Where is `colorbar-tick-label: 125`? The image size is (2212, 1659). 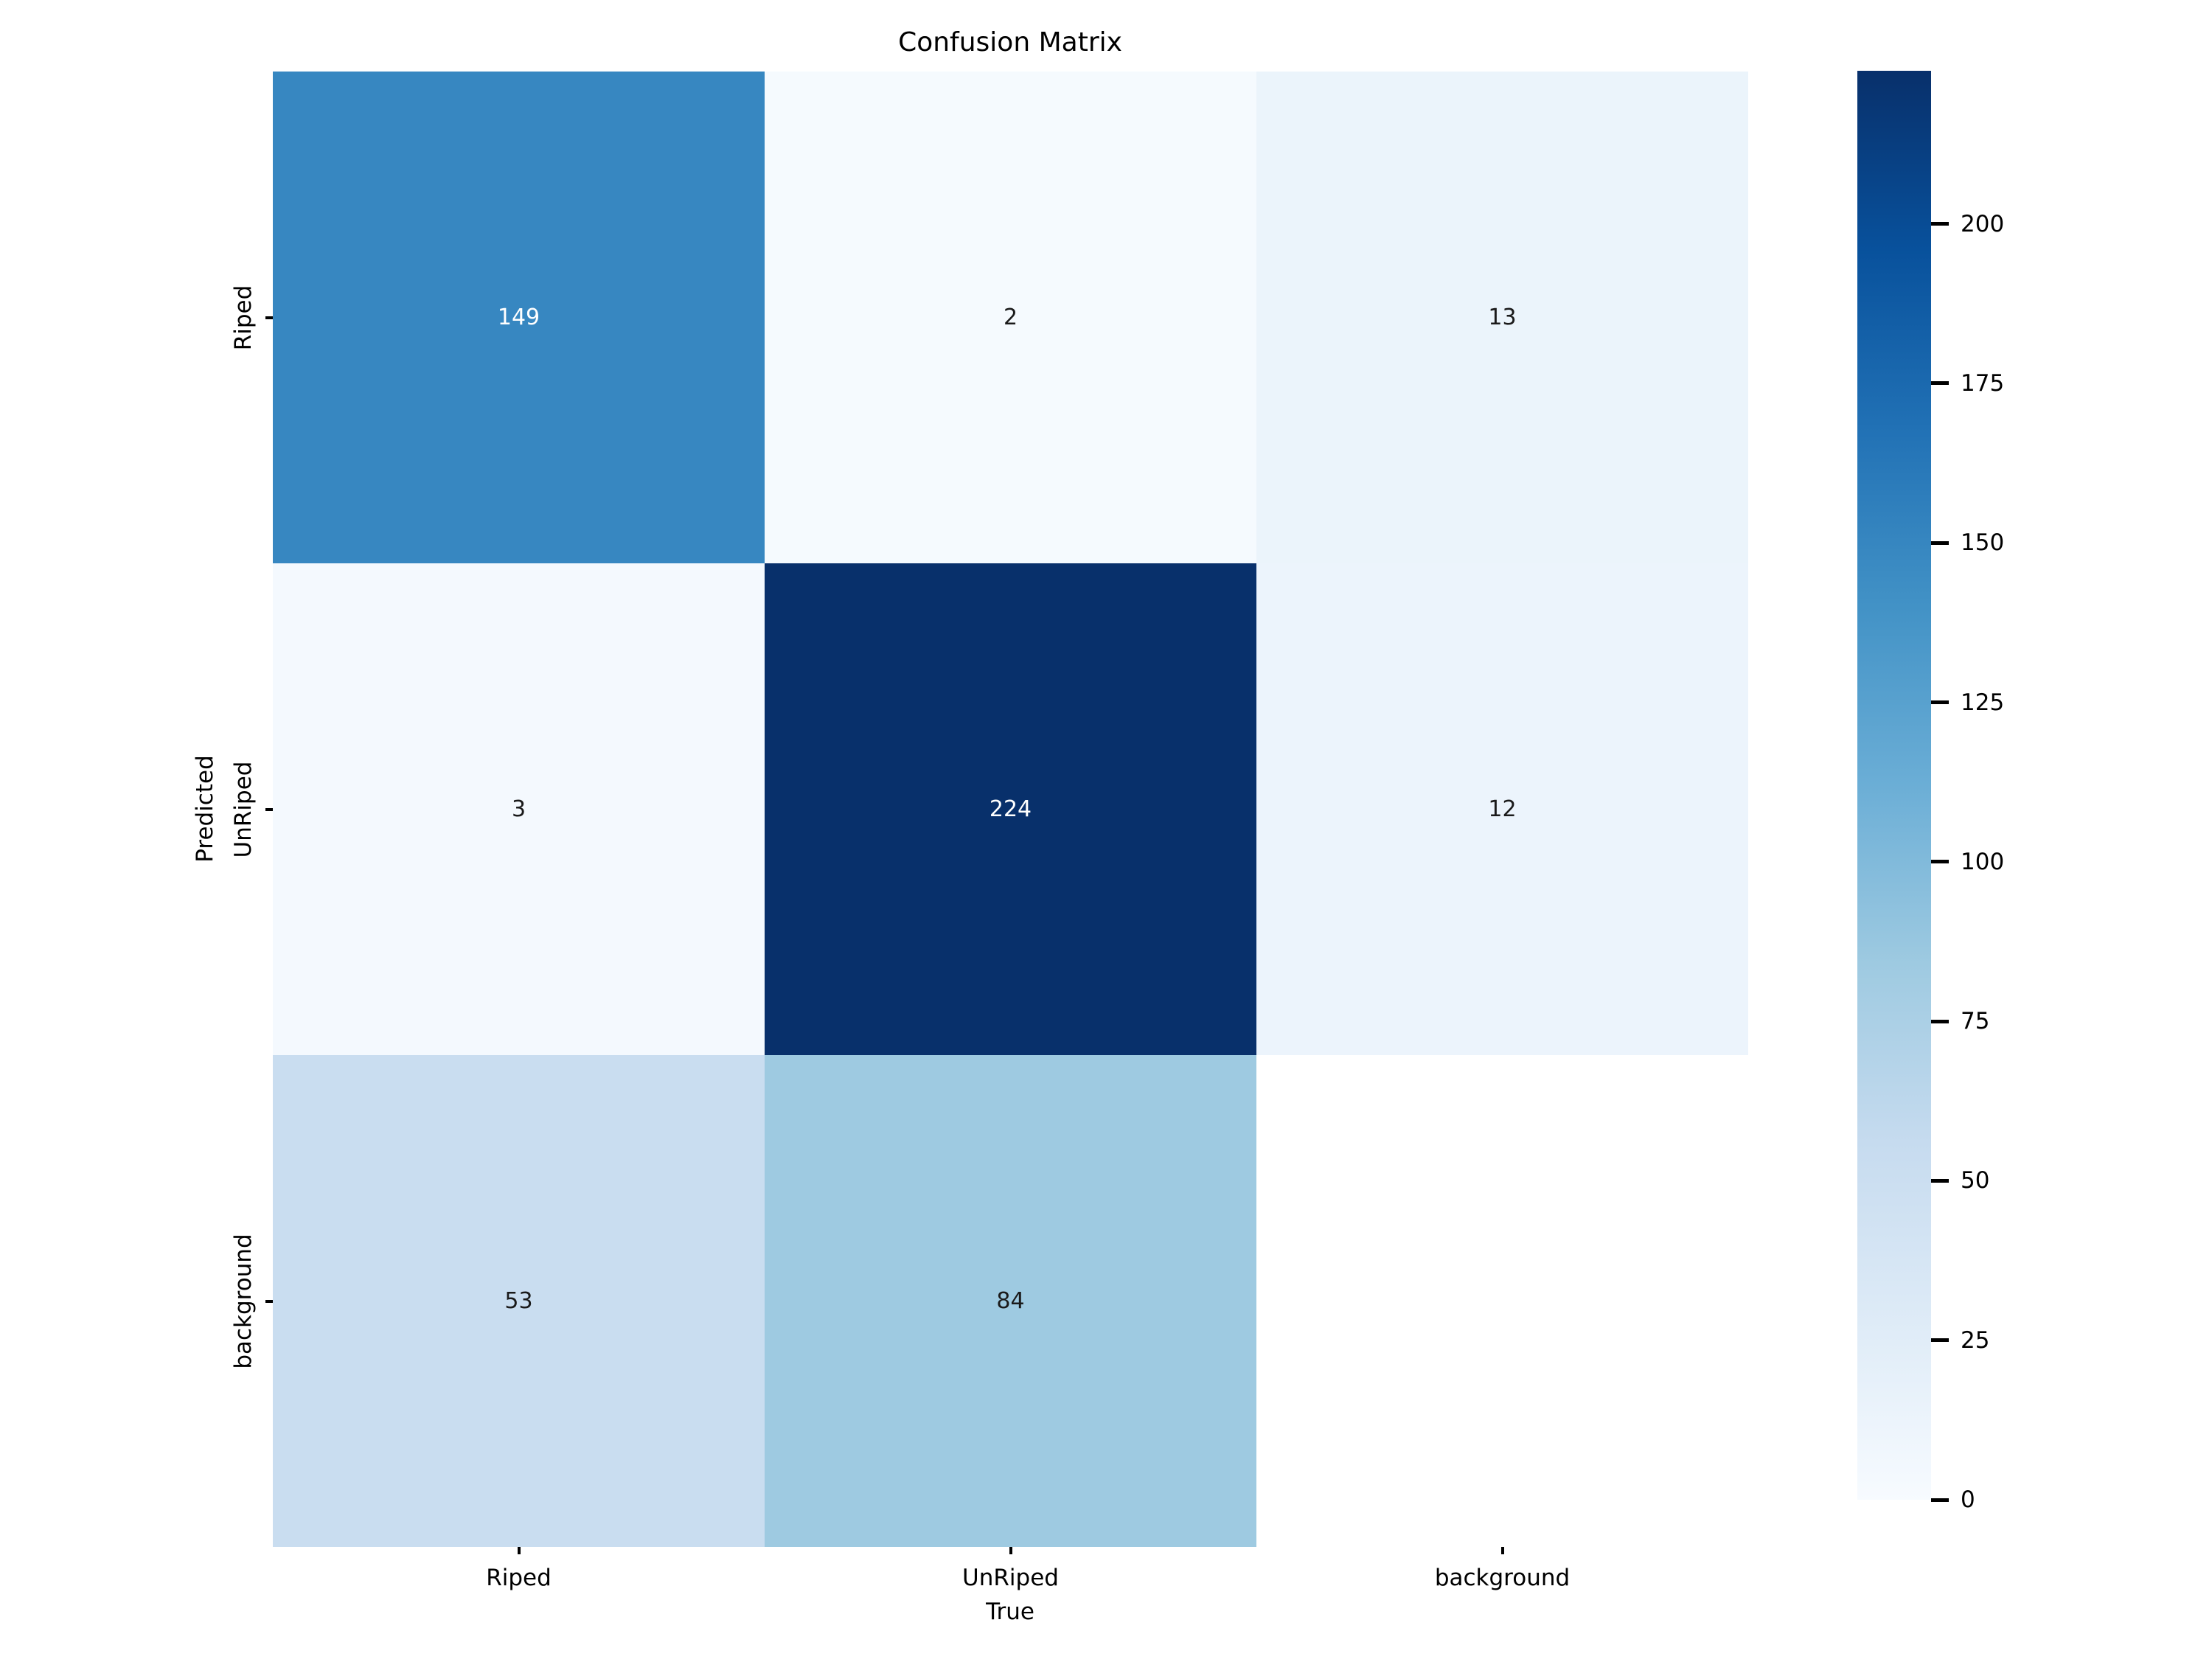
colorbar-tick-label: 125 is located at coordinates (1983, 702).